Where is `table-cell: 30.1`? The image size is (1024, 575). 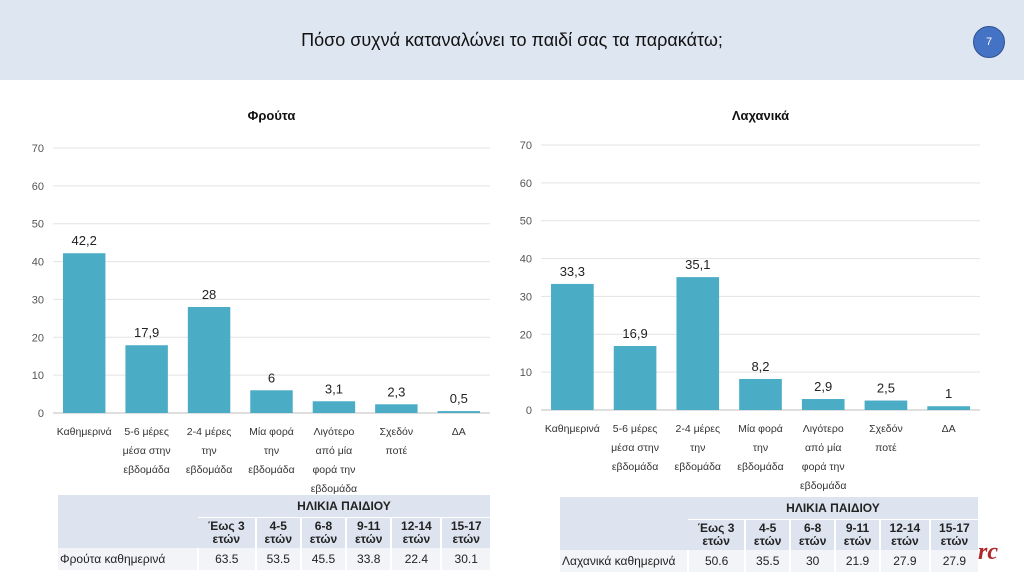 table-cell: 30.1 is located at coordinates (465, 559).